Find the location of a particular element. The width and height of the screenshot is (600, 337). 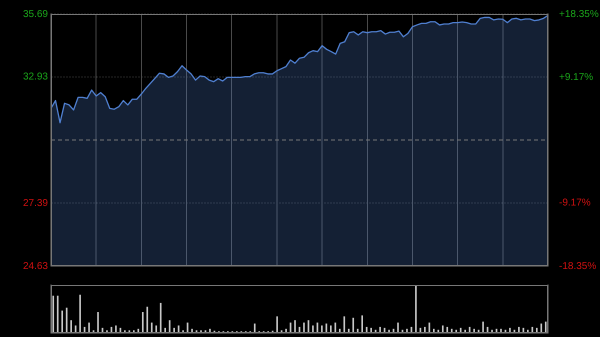

y2-tick-label: -18.35% is located at coordinates (577, 266).